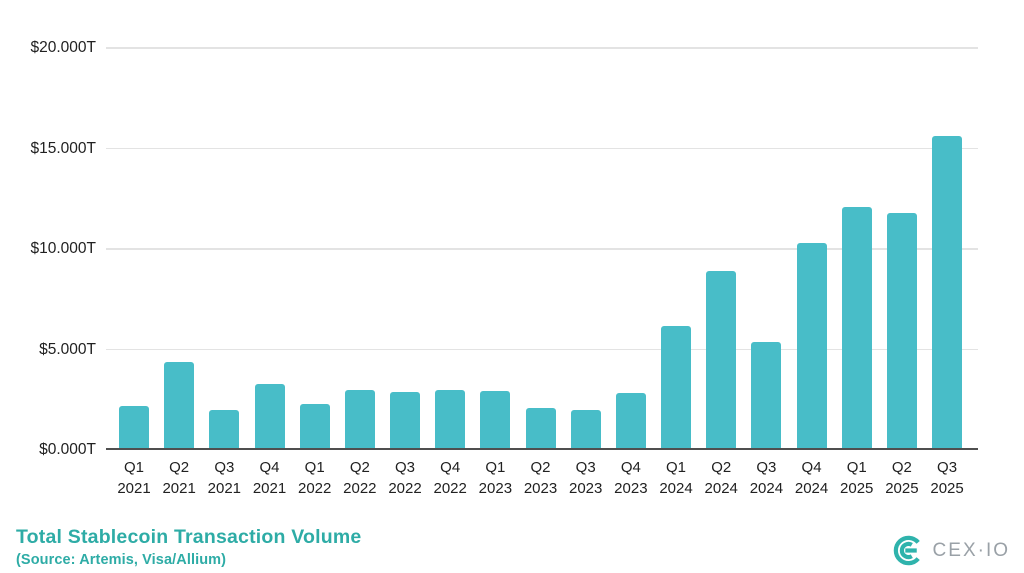 The width and height of the screenshot is (1024, 573). Describe the element at coordinates (811, 346) in the screenshot. I see `bar-q4-2024` at that location.